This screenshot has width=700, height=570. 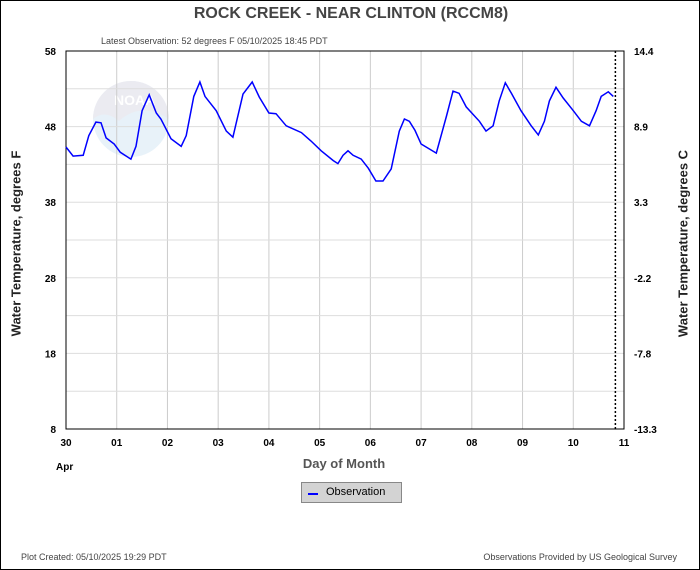 What do you see at coordinates (523, 443) in the screenshot?
I see `x-tick-label: 09` at bounding box center [523, 443].